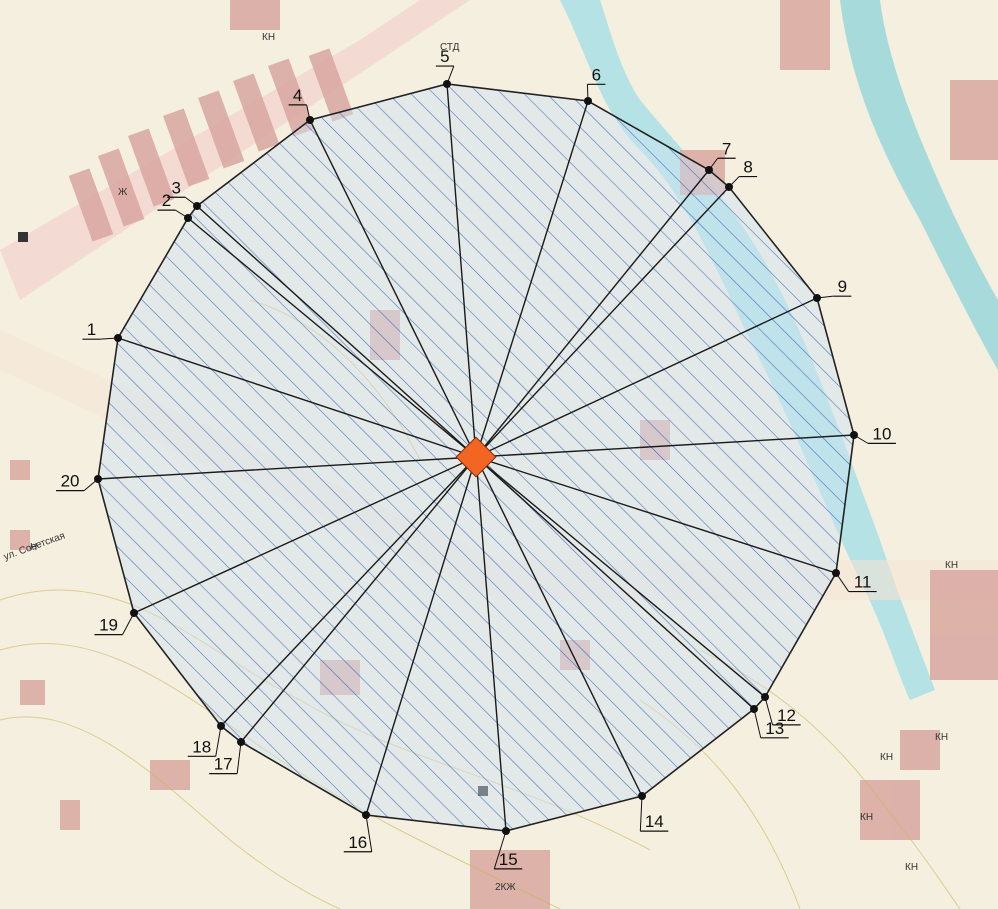 The height and width of the screenshot is (909, 998). Describe the element at coordinates (881, 433) in the screenshot. I see `point-label-10: 10` at that location.